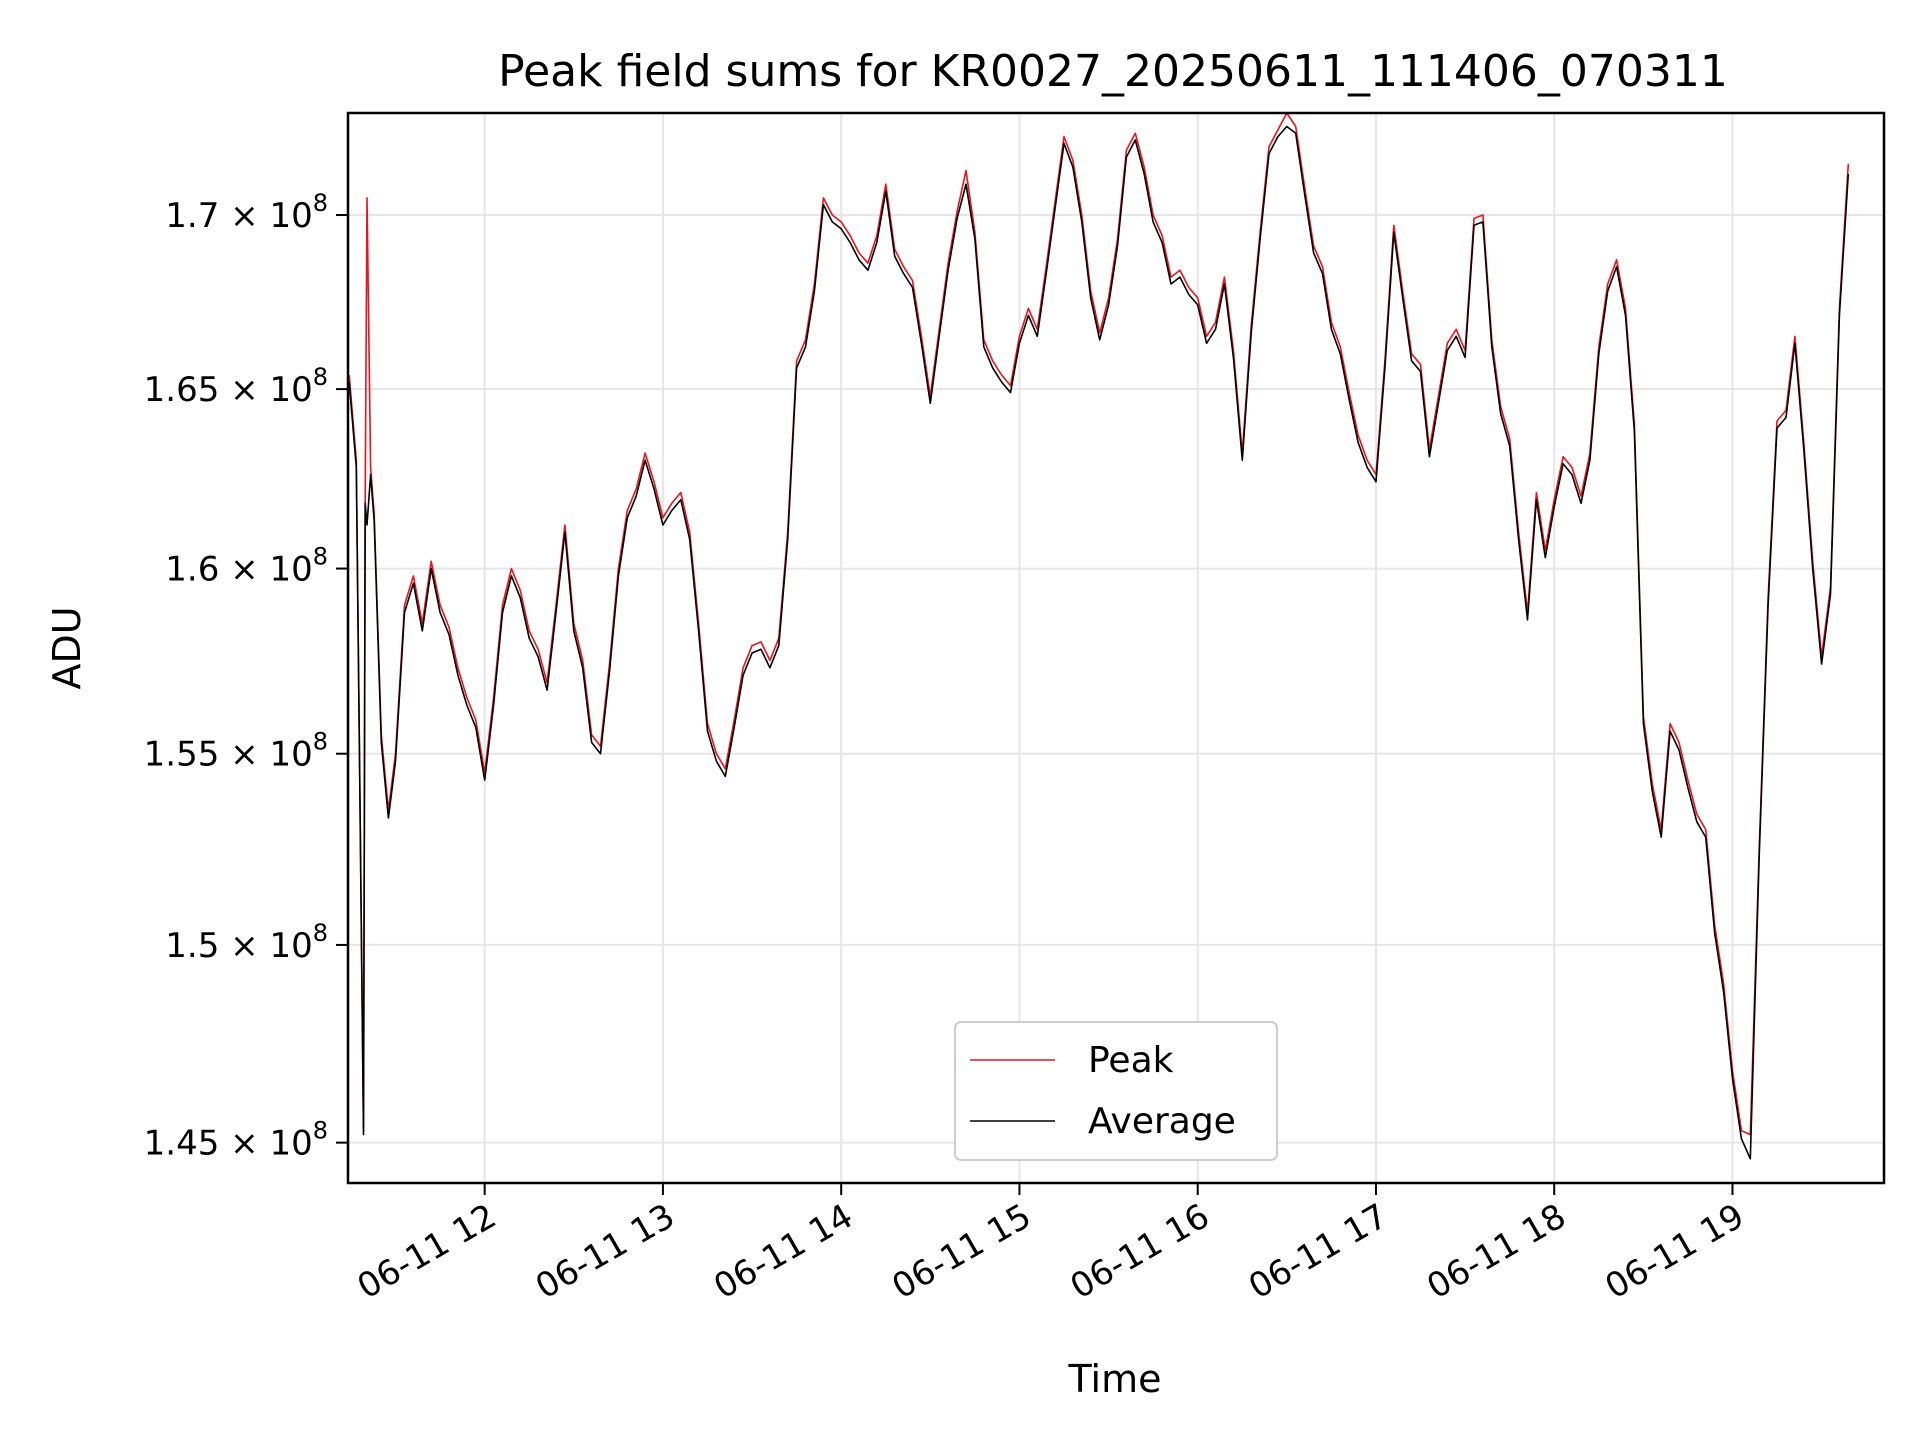  What do you see at coordinates (1162, 1121) in the screenshot?
I see `legend-label-average: Average` at bounding box center [1162, 1121].